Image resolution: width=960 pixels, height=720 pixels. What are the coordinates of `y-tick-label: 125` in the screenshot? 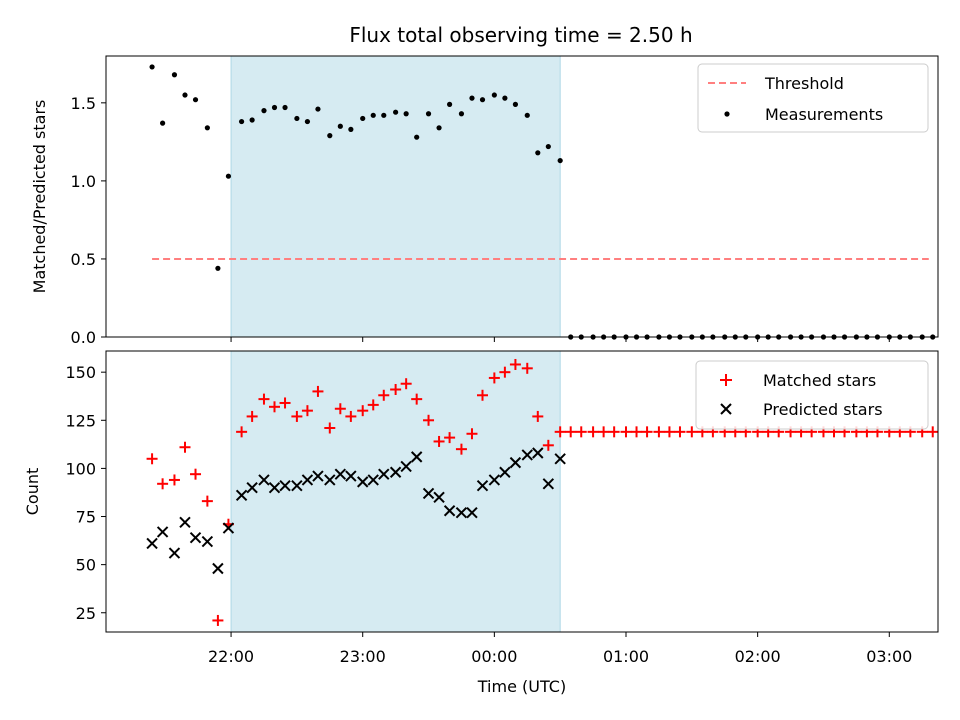 It's located at (80, 420).